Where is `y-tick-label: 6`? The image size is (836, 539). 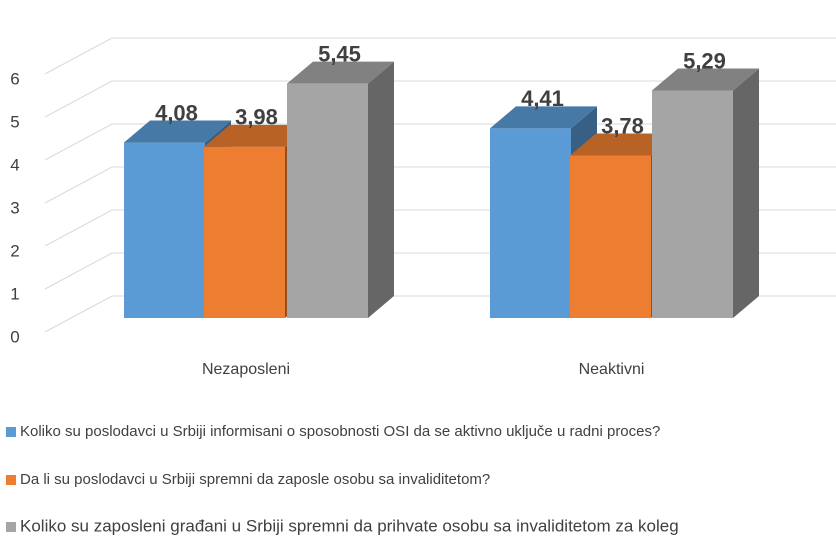
y-tick-label: 6 is located at coordinates (14, 78).